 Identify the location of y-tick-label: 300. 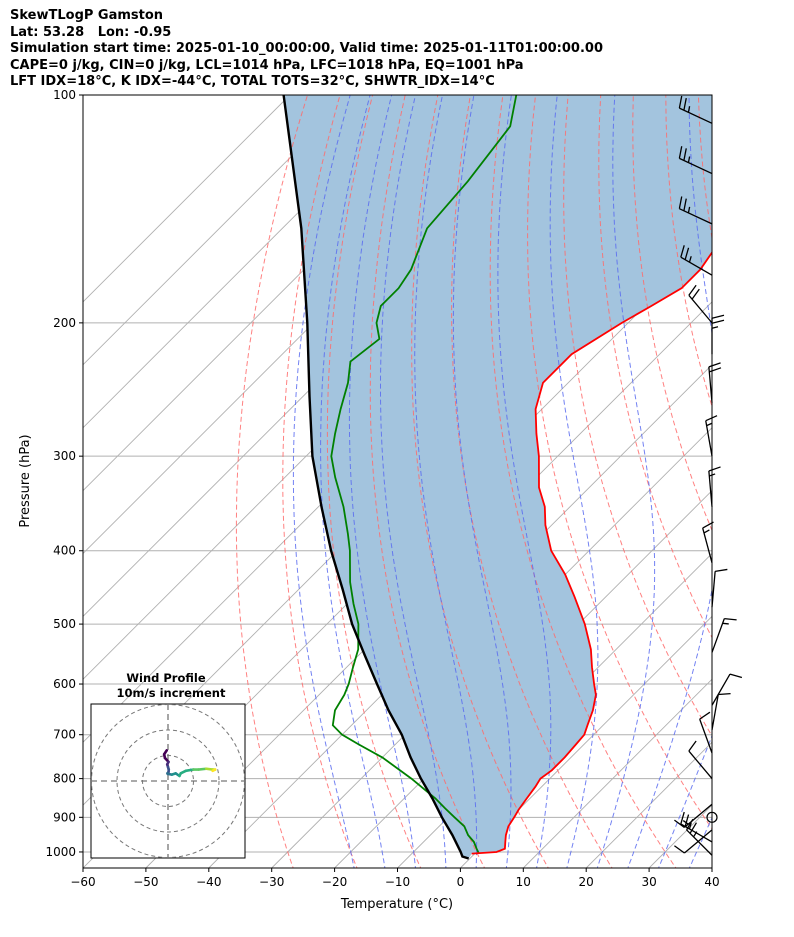
(64, 456).